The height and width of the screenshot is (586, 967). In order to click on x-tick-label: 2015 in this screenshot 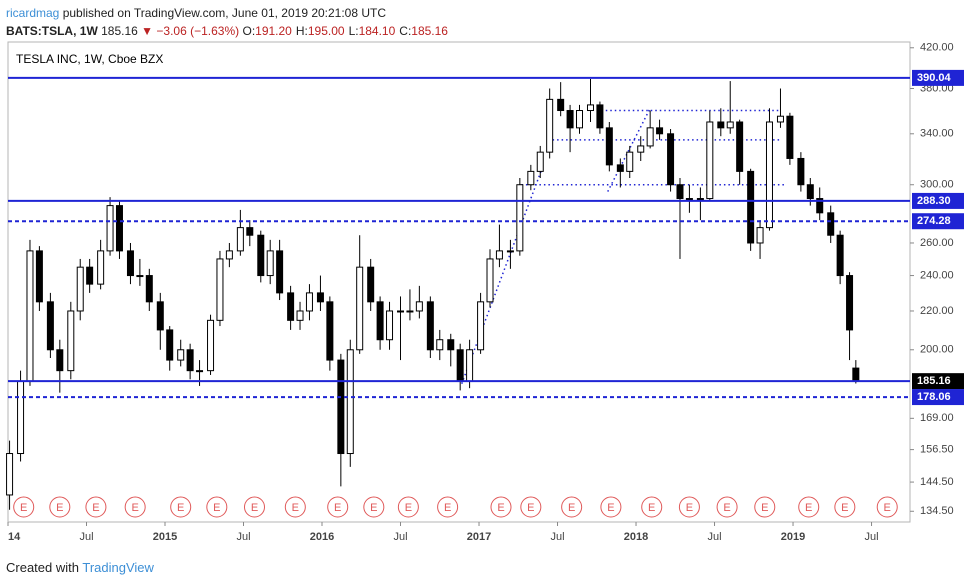, I will do `click(165, 537)`.